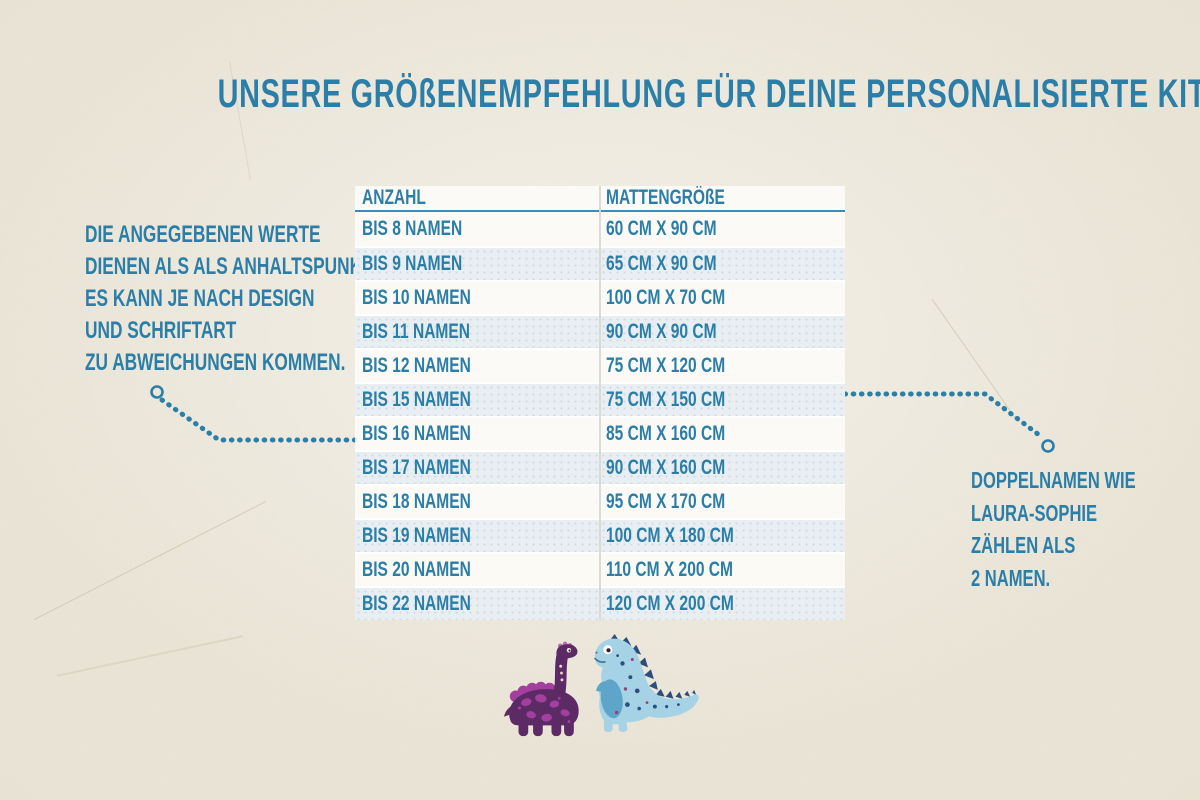 The image size is (1200, 800). What do you see at coordinates (416, 501) in the screenshot?
I see `cell-anzahl: BIS 18 NAMEN` at bounding box center [416, 501].